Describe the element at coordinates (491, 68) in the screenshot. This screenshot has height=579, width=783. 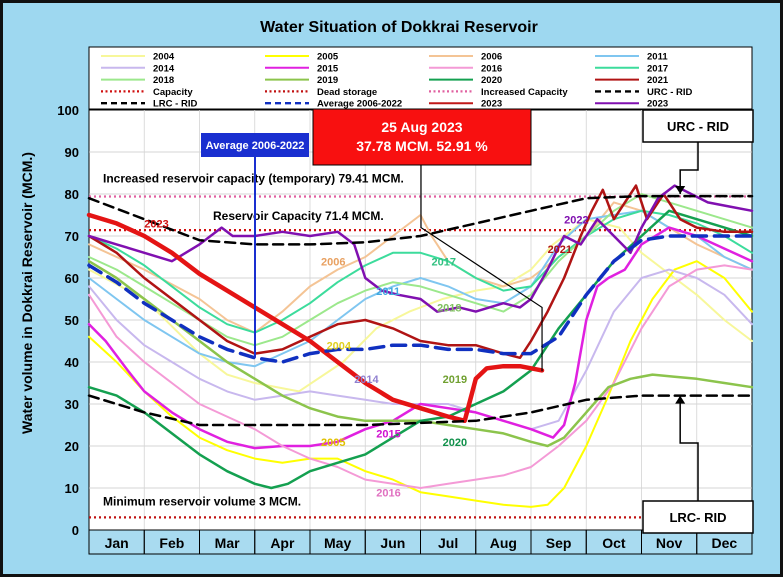
I see `legend-label: 2016` at that location.